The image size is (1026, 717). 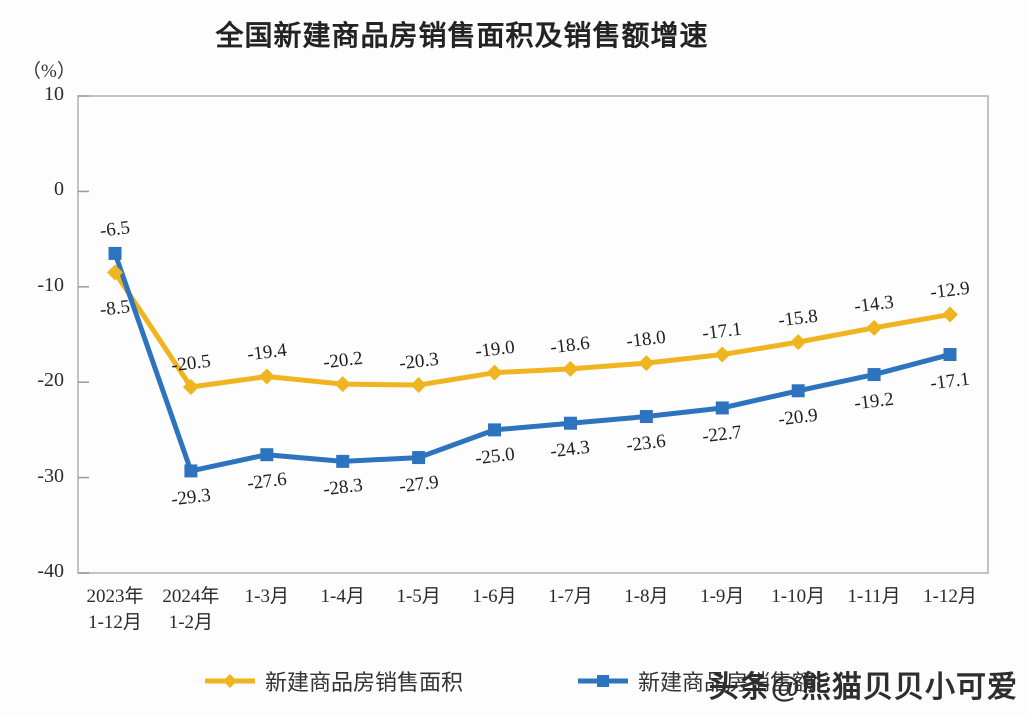 What do you see at coordinates (570, 596) in the screenshot?
I see `x-axis-tick-label: 1-7月` at bounding box center [570, 596].